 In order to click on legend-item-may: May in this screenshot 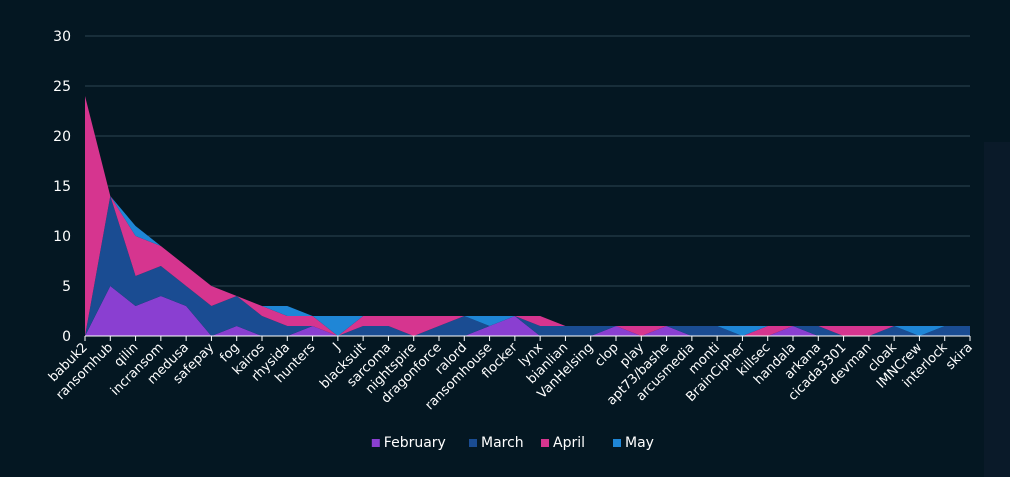, I will do `click(633, 443)`.